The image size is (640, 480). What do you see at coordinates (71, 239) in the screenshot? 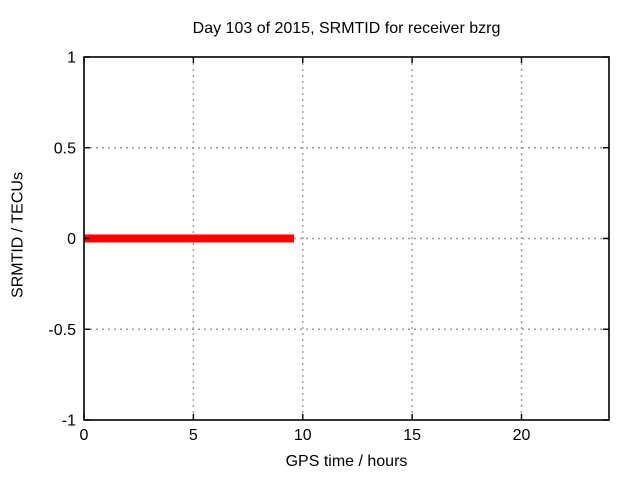
I see `y-tick-label: 0` at bounding box center [71, 239].